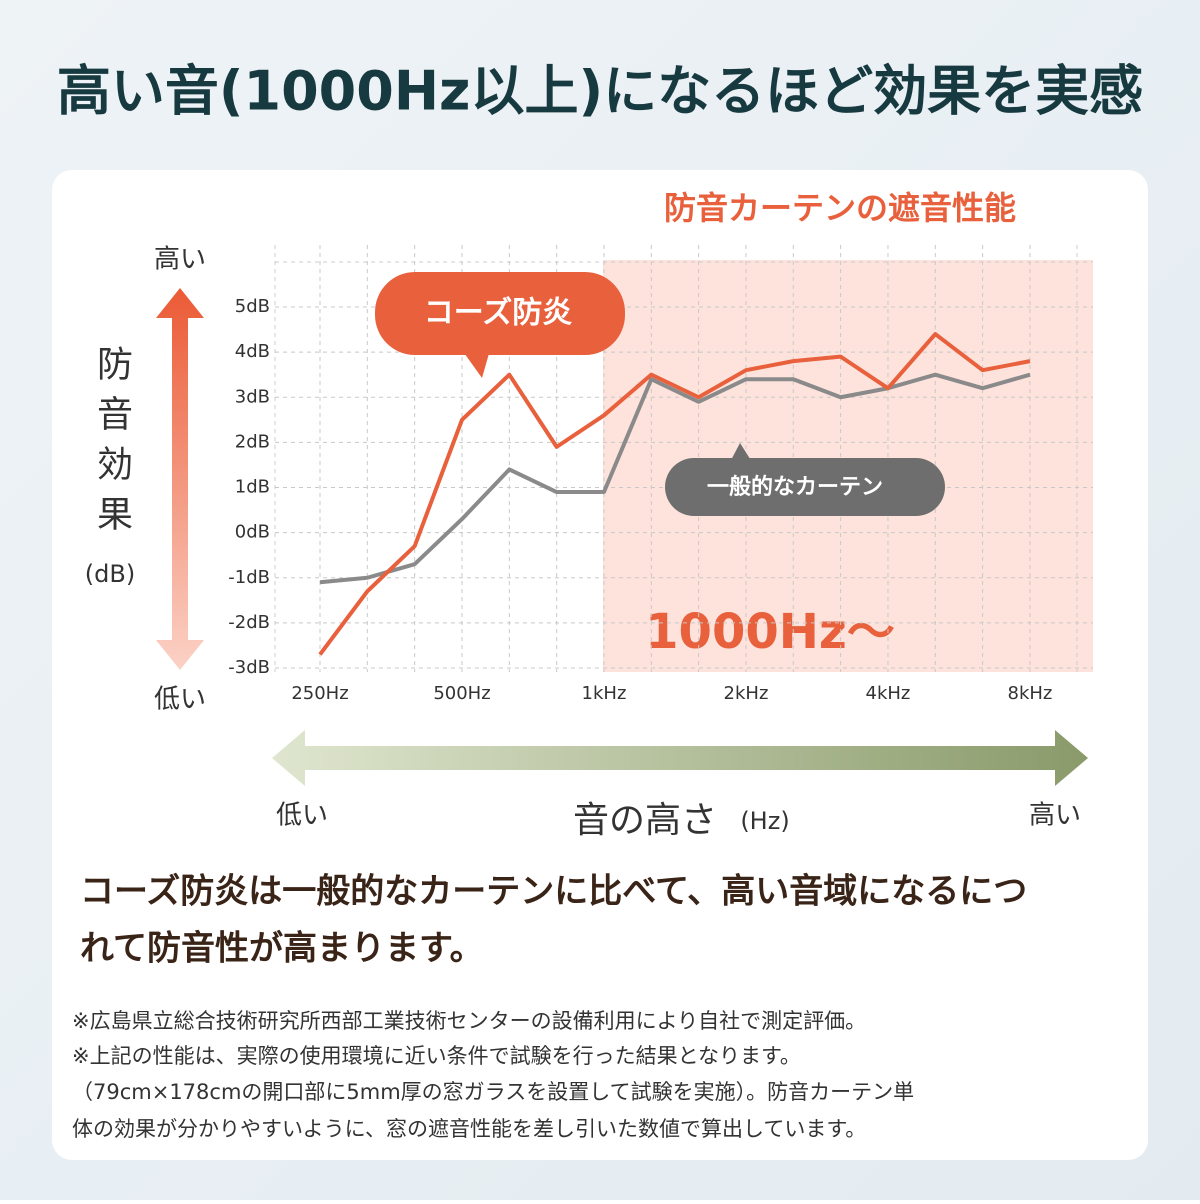  What do you see at coordinates (252, 532) in the screenshot?
I see `y-tick-label: 0dB` at bounding box center [252, 532].